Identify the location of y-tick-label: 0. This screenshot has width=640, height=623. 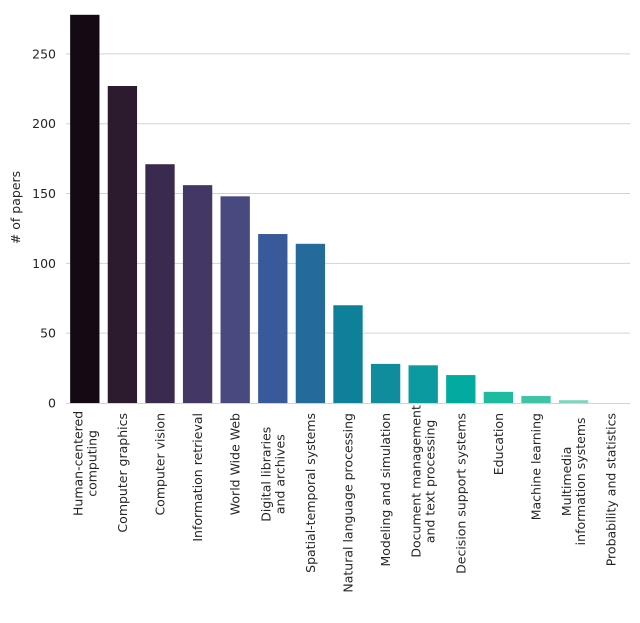
(52, 403).